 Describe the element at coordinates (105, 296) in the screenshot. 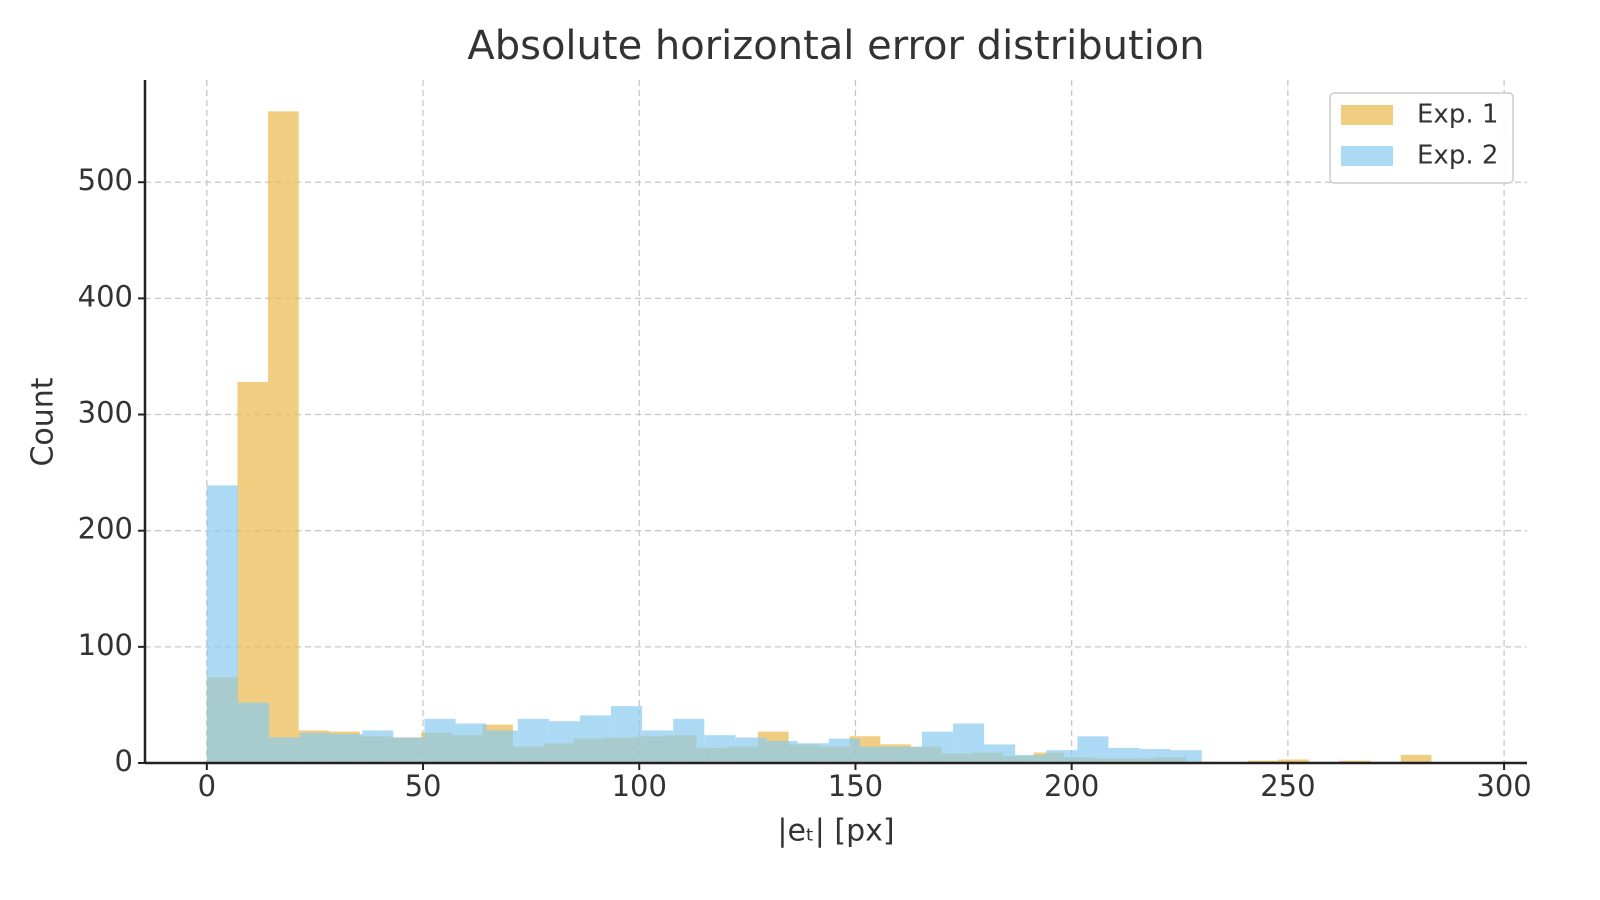

I see `y-tick-label: 400` at that location.